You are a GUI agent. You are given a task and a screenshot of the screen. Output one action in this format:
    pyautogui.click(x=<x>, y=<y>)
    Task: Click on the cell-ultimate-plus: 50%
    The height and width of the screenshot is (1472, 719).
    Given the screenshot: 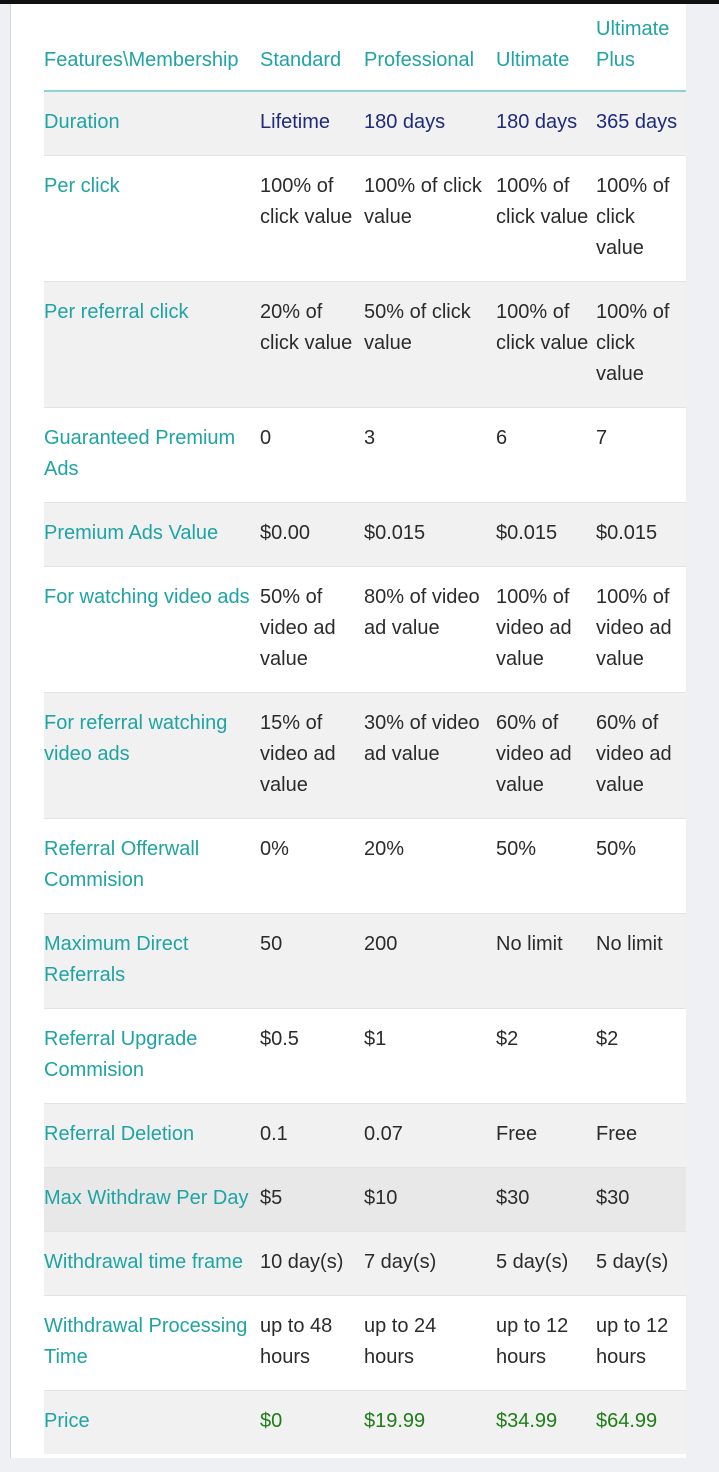 What is the action you would take?
    pyautogui.click(x=641, y=866)
    